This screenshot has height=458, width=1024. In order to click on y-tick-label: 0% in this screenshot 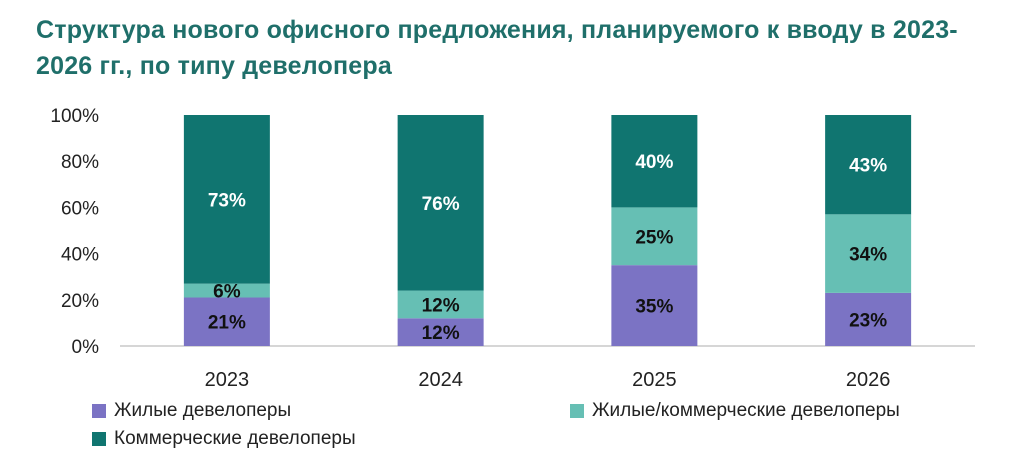, I will do `click(86, 347)`.